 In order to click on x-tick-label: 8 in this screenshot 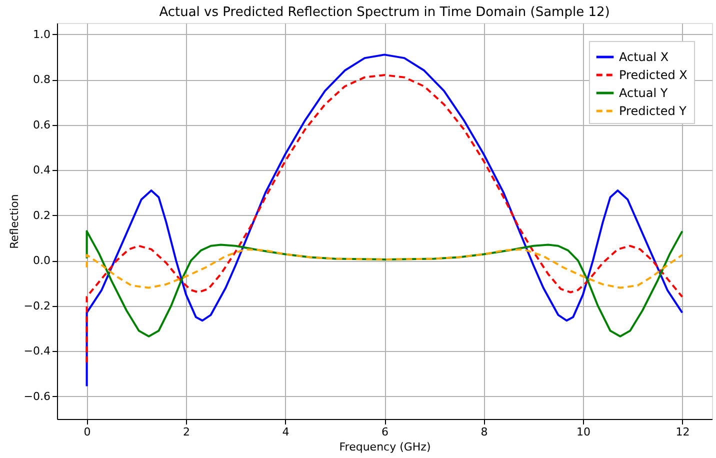, I will do `click(484, 432)`.